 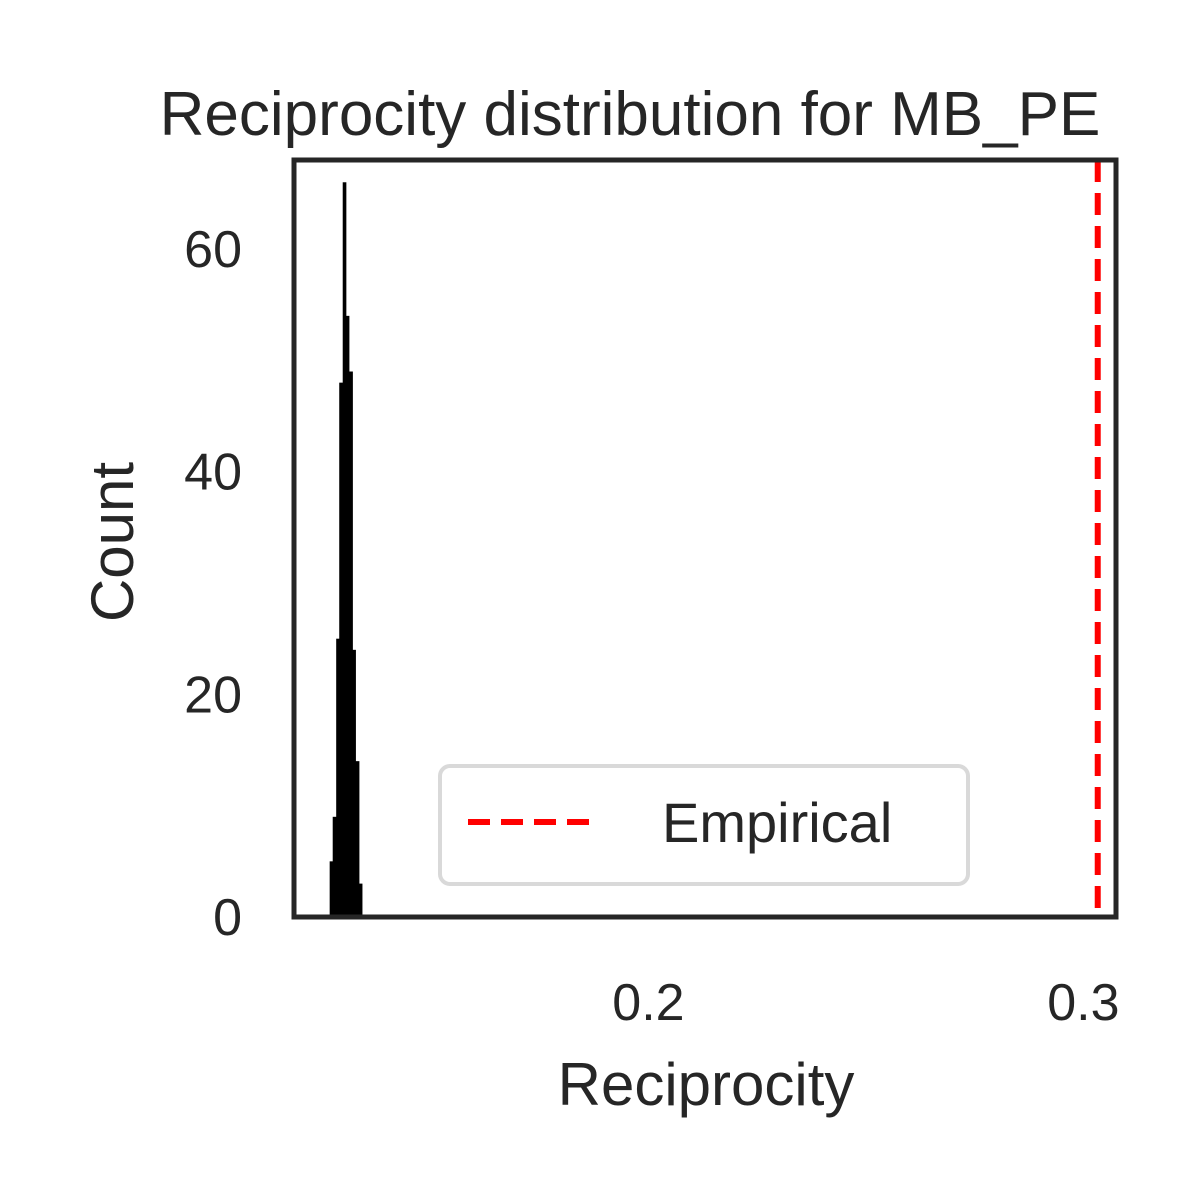 I want to click on histogram-bars, so click(x=346, y=550).